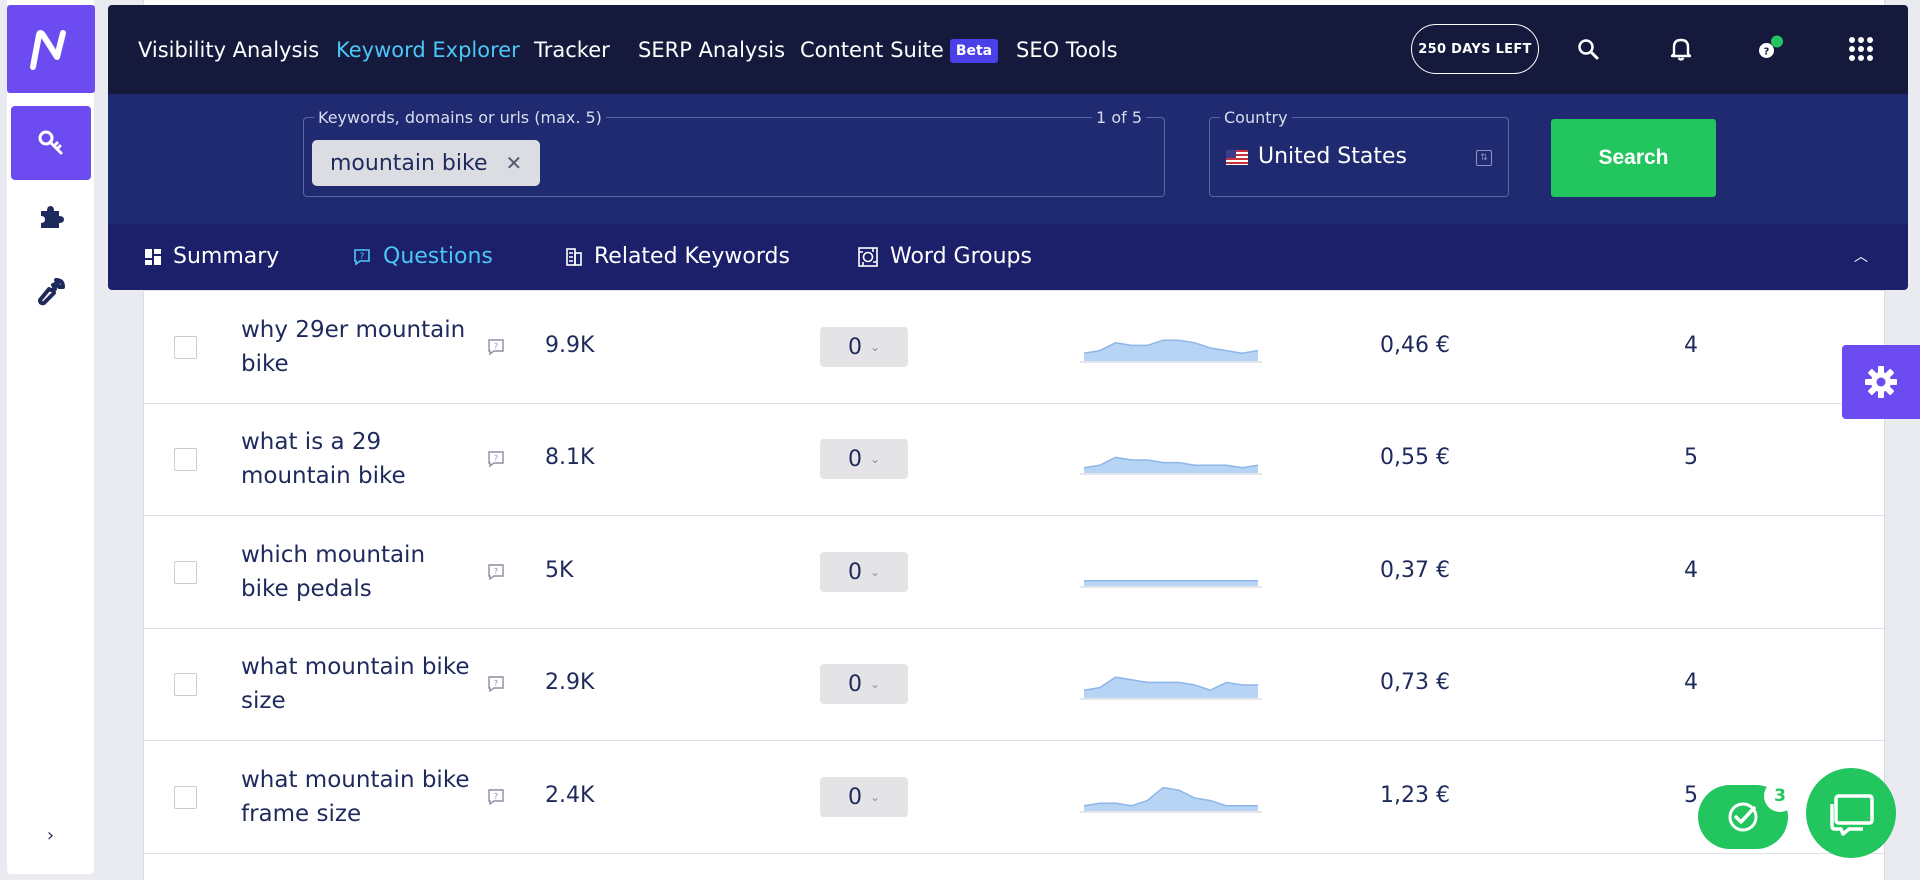 The height and width of the screenshot is (880, 1920). Describe the element at coordinates (559, 570) in the screenshot. I see `search-volume: 5K` at that location.